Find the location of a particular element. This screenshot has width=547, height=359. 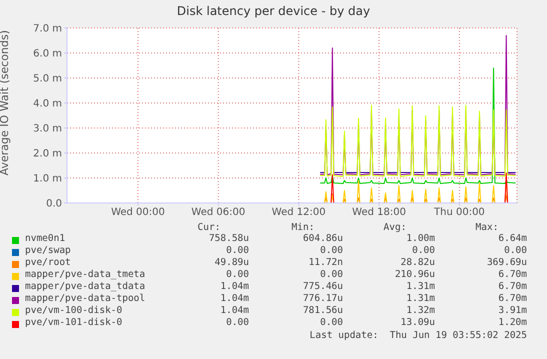

text: 369.69u is located at coordinates (506, 262).